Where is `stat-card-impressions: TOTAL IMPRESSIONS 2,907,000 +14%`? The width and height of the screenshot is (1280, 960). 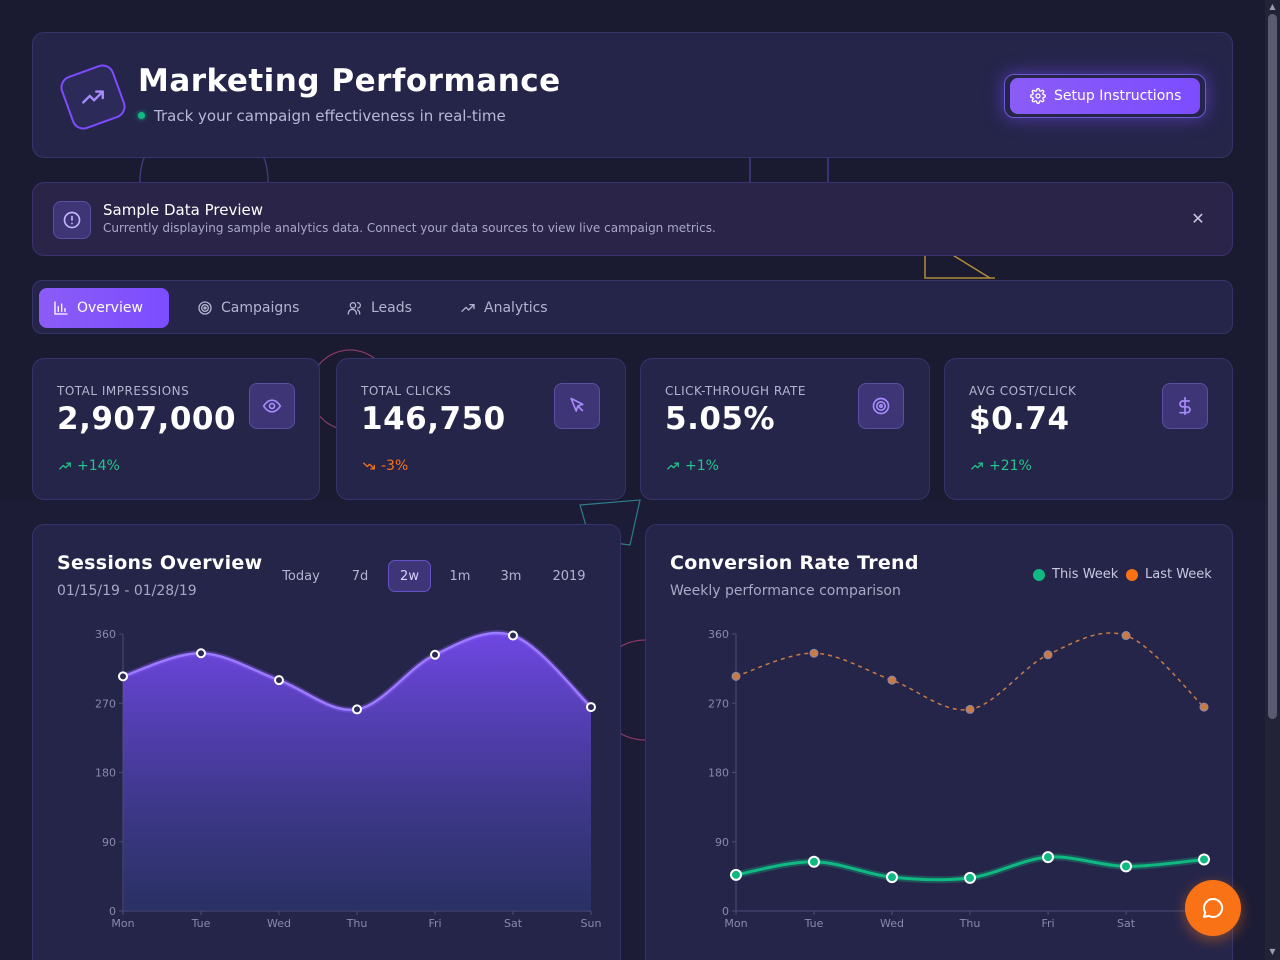
stat-card-impressions: TOTAL IMPRESSIONS 2,907,000 +14% is located at coordinates (176, 429).